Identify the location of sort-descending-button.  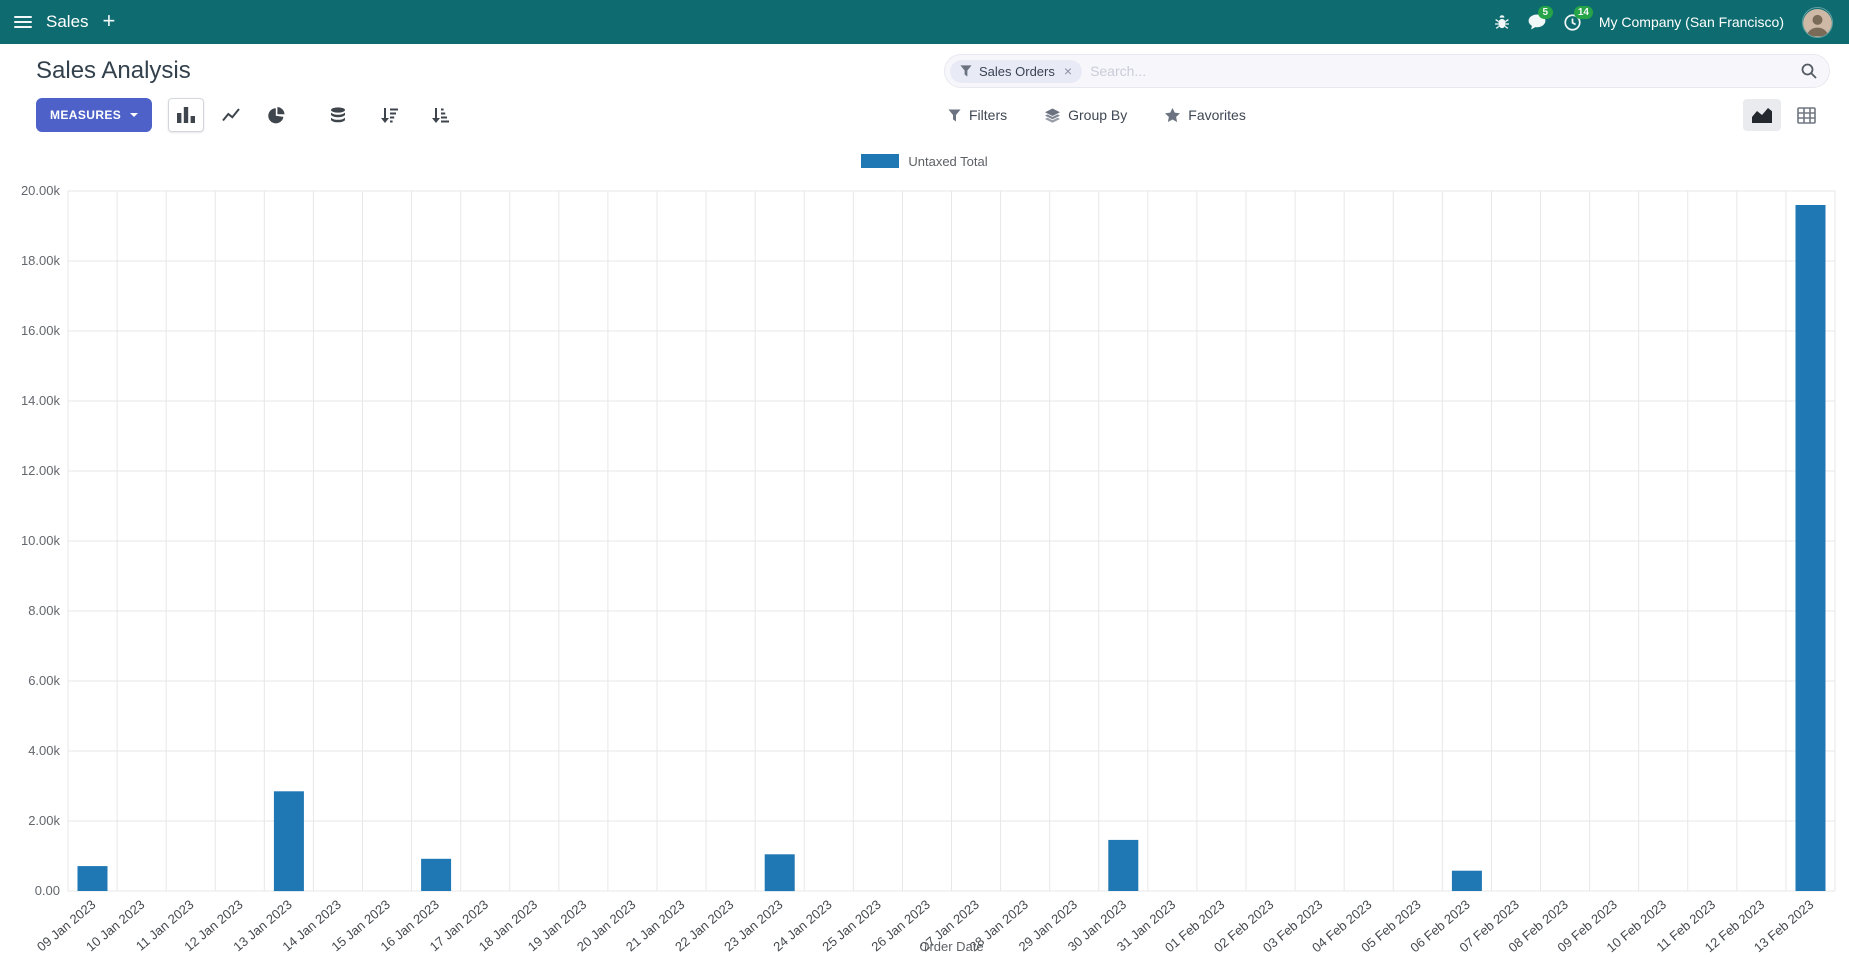
(389, 115).